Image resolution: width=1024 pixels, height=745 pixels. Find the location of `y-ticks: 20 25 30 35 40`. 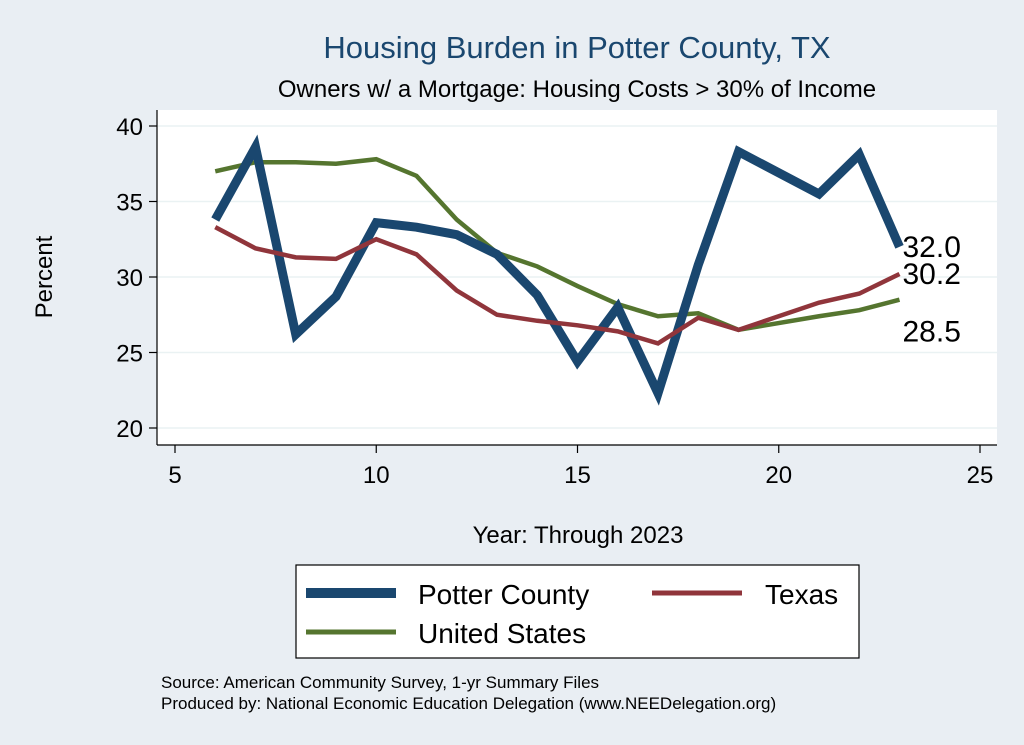

y-ticks: 20 25 30 35 40 is located at coordinates (136, 278).